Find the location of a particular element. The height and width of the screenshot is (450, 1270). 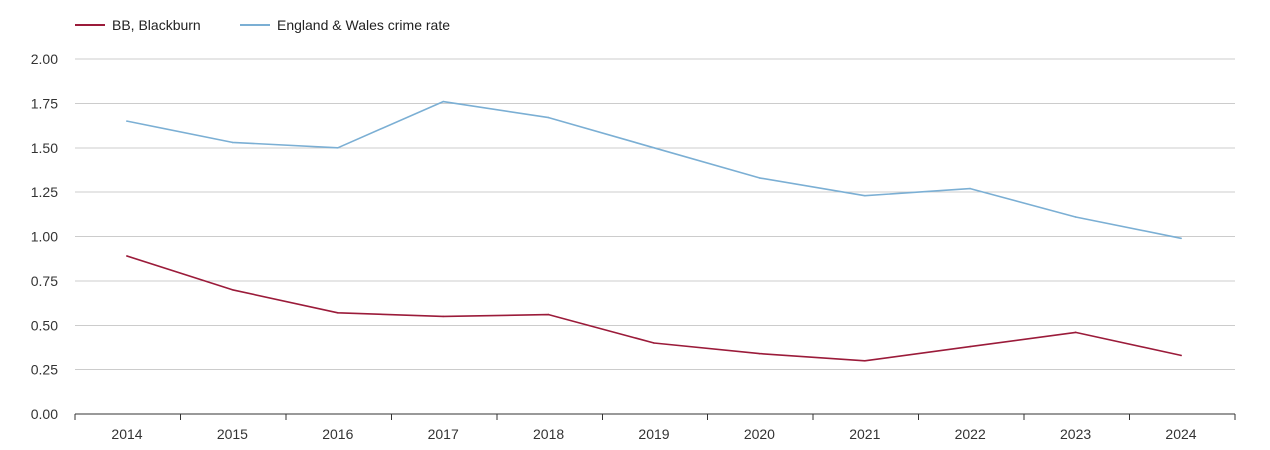

legend-label-2: England & Wales crime rate is located at coordinates (363, 25).